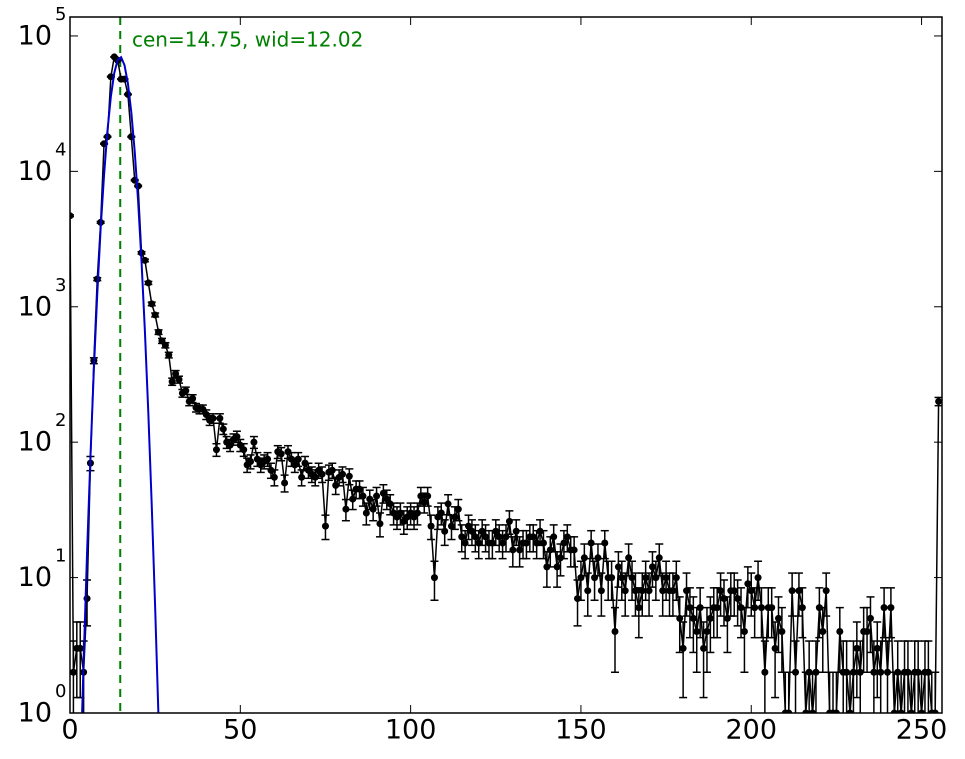  I want to click on x-tick-label: 150, so click(581, 730).